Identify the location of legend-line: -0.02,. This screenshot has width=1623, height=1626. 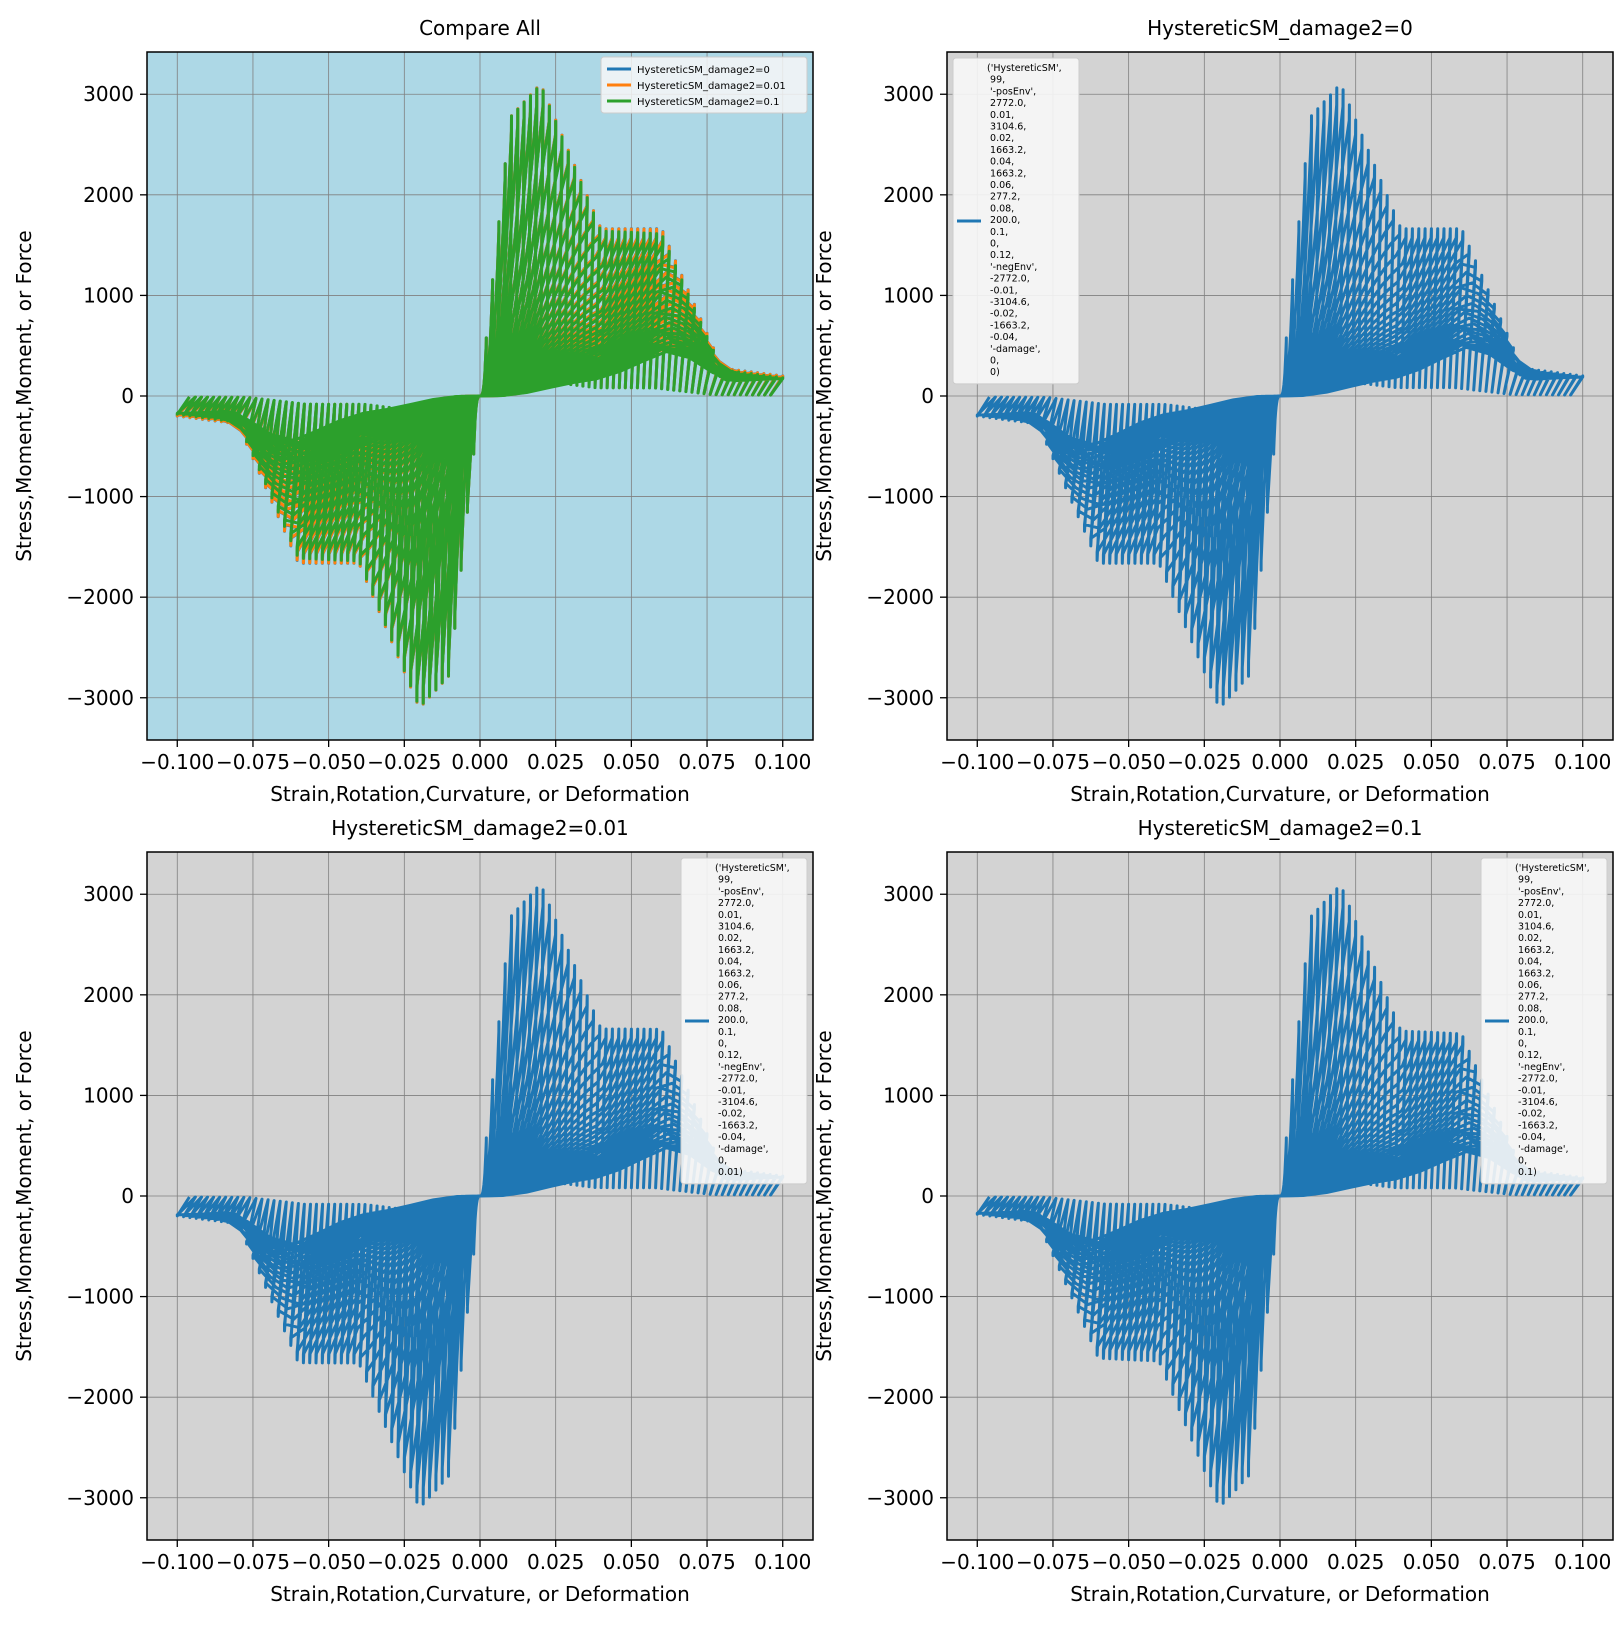
(730, 1114).